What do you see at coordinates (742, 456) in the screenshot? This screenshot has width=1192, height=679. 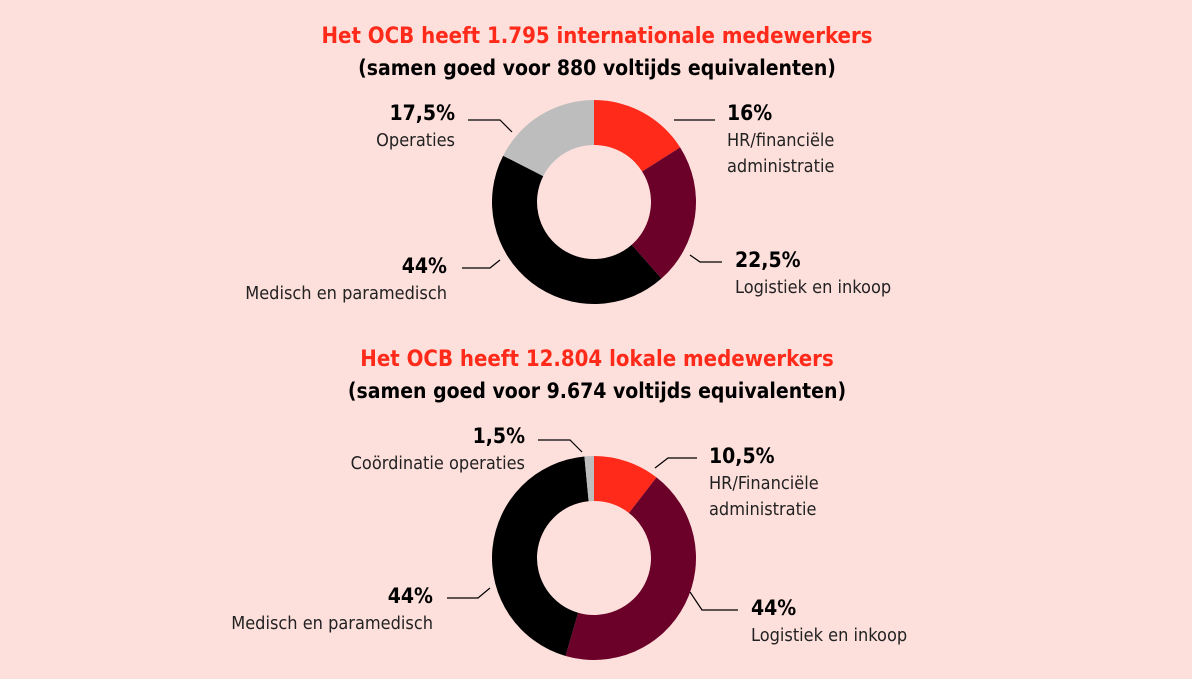 I see `value-label: 10,5%` at bounding box center [742, 456].